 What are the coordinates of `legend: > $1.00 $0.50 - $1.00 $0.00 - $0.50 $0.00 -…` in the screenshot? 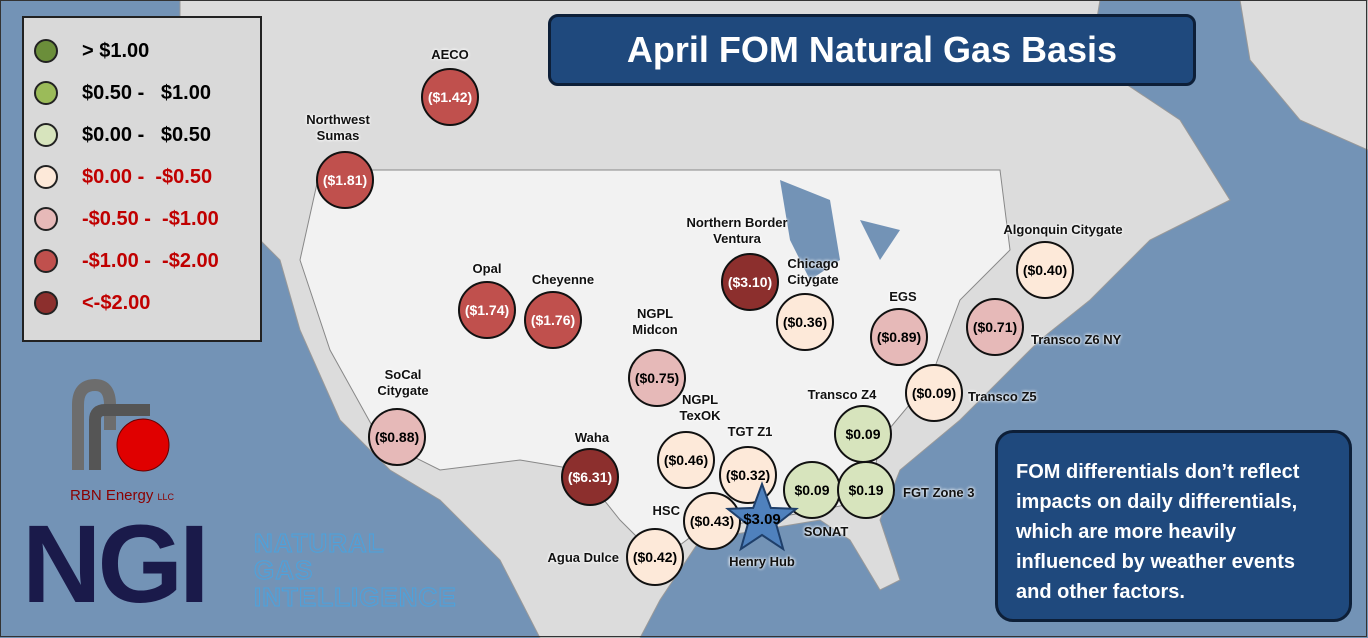 It's located at (142, 179).